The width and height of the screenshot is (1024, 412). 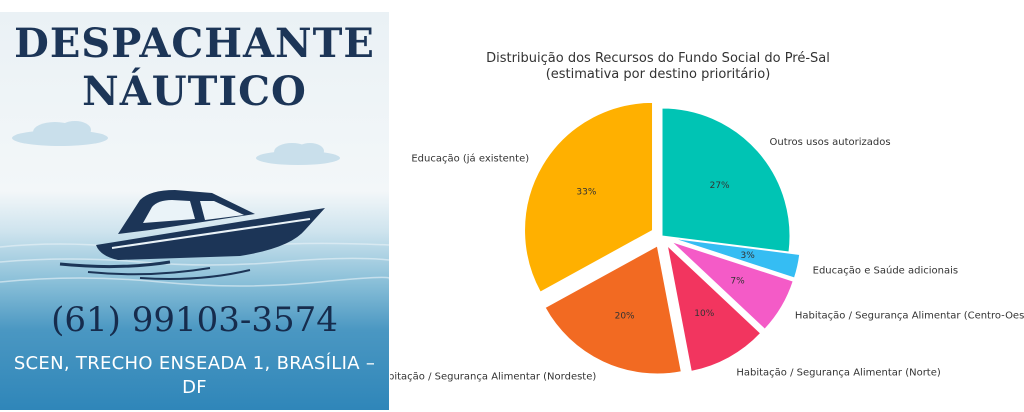 What do you see at coordinates (60, 133) in the screenshot?
I see `cloud-left-icon` at bounding box center [60, 133].